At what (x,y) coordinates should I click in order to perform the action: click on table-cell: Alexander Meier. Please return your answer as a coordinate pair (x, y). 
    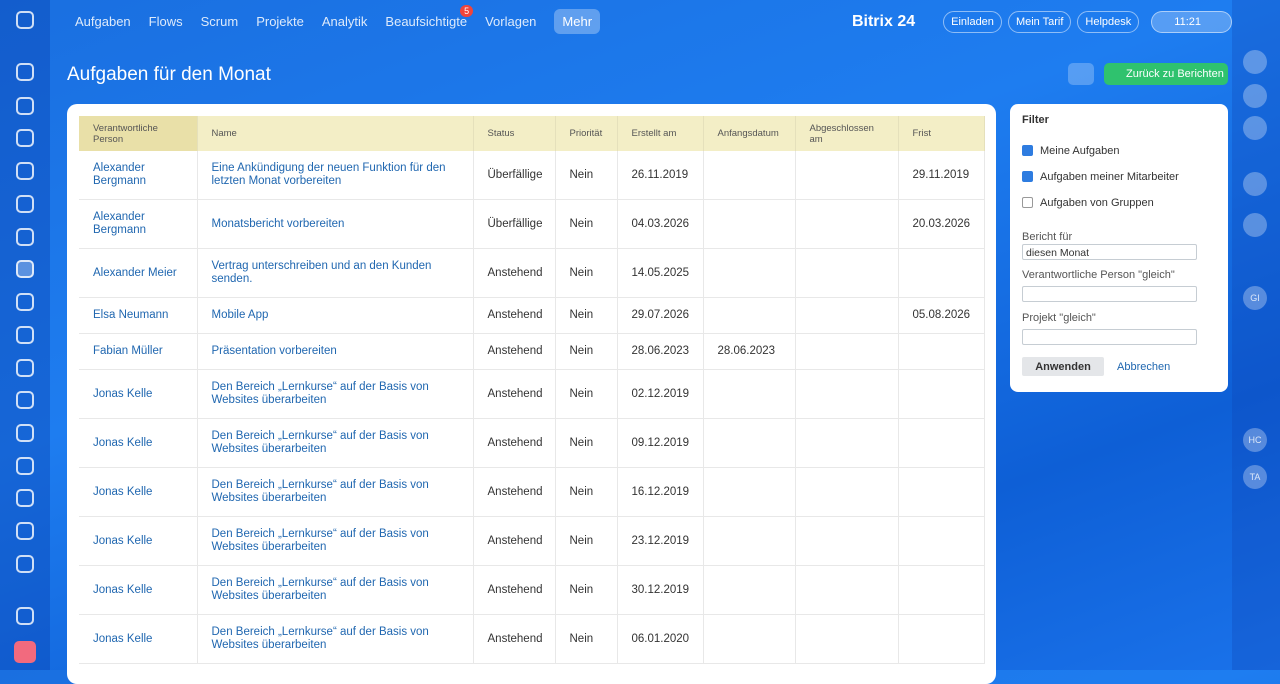
    Looking at the image, I should click on (138, 273).